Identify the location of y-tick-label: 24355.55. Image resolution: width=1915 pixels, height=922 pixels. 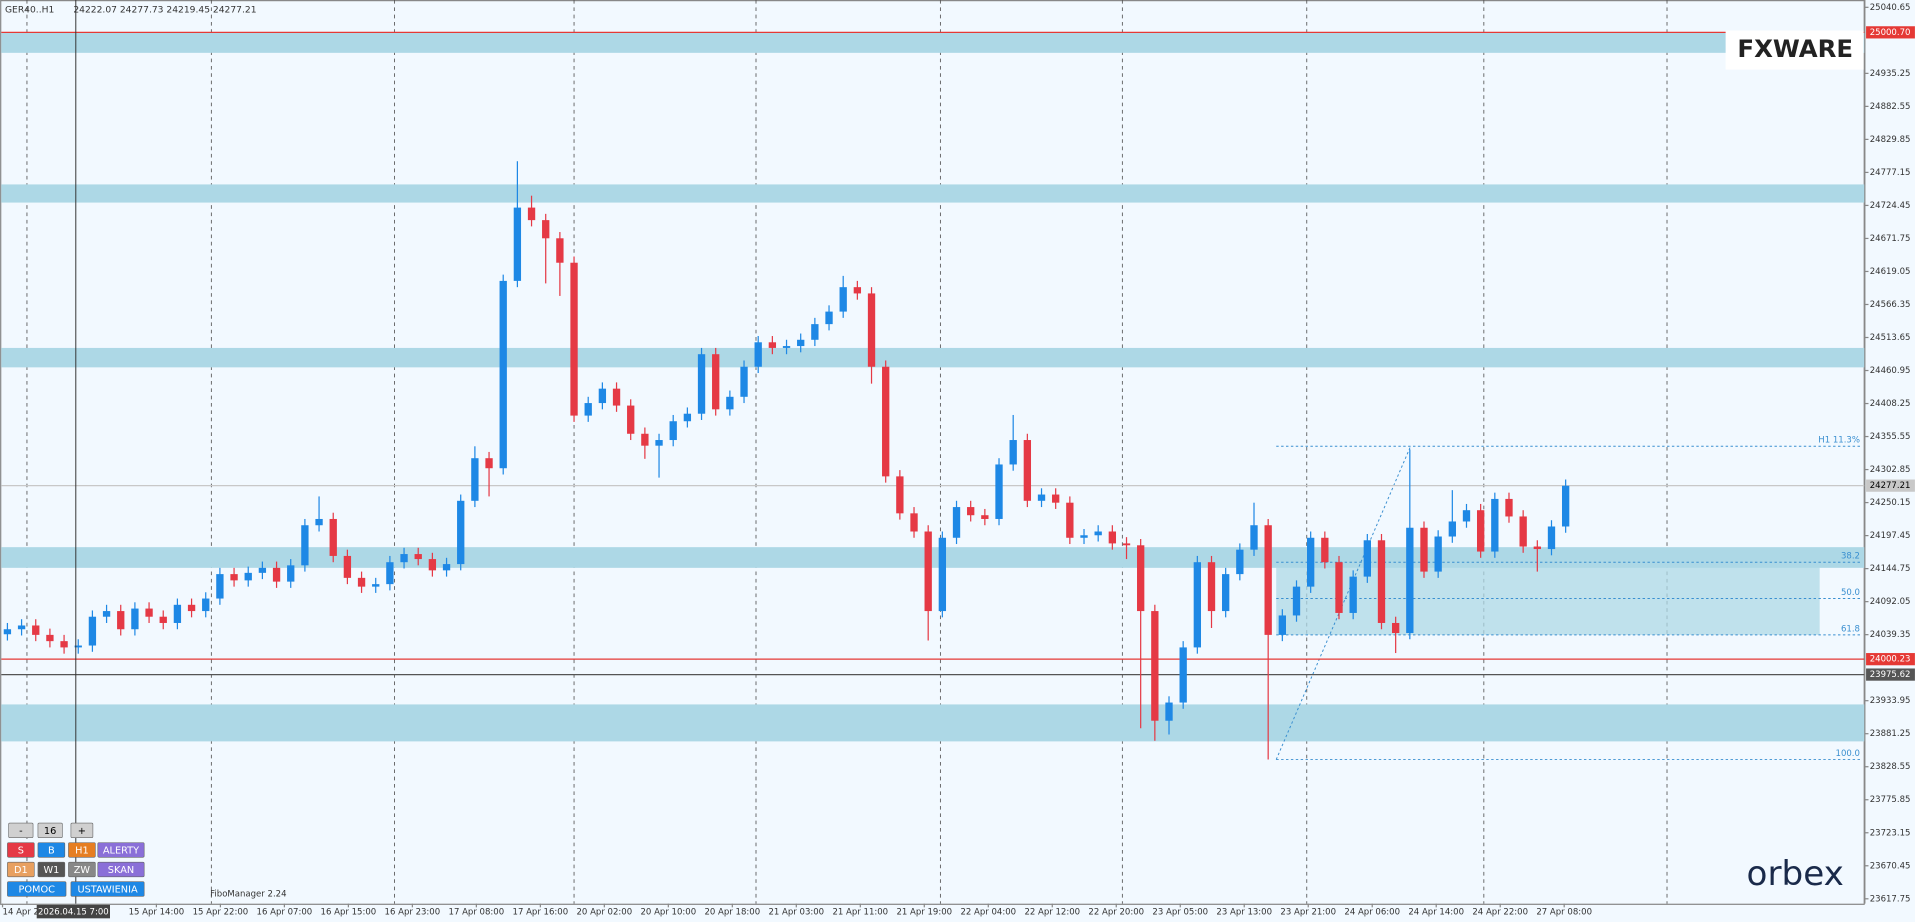
(1890, 437).